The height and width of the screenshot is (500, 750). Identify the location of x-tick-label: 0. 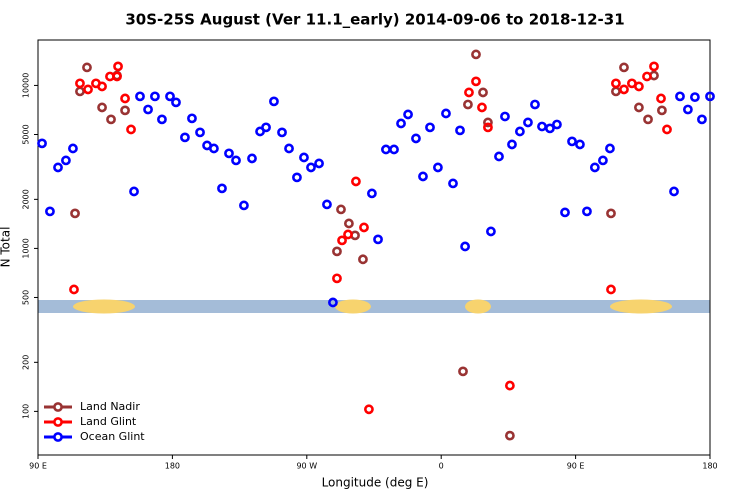
(441, 466).